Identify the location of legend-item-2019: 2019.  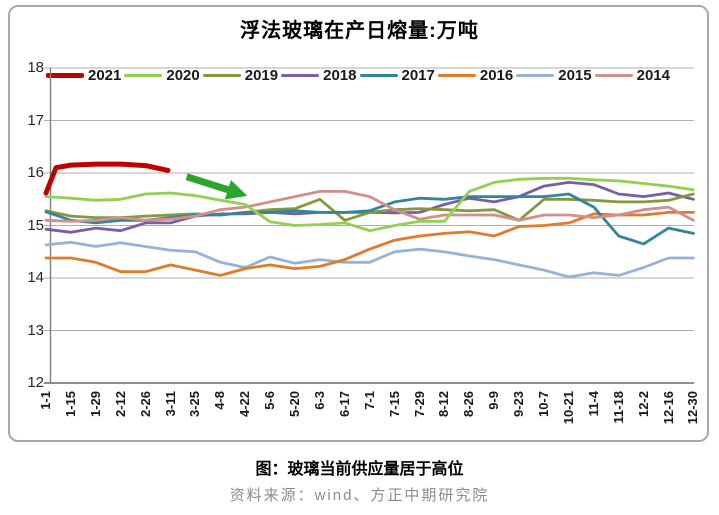
(240, 75).